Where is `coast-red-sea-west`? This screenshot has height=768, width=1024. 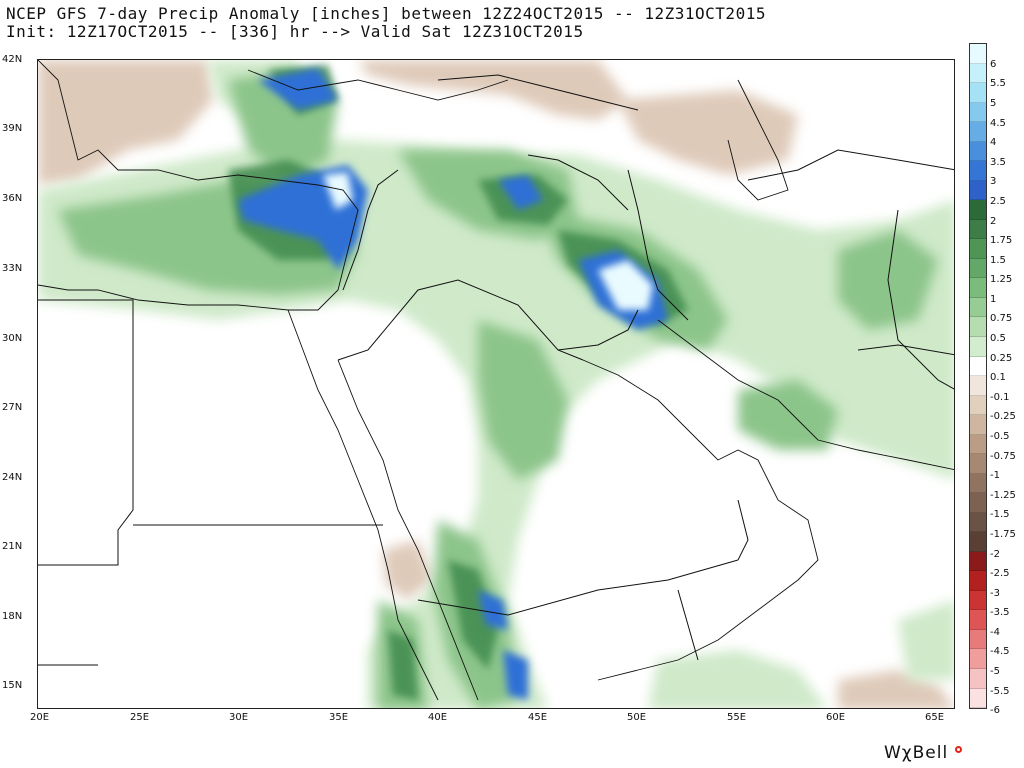
coast-red-sea-west is located at coordinates (363, 505).